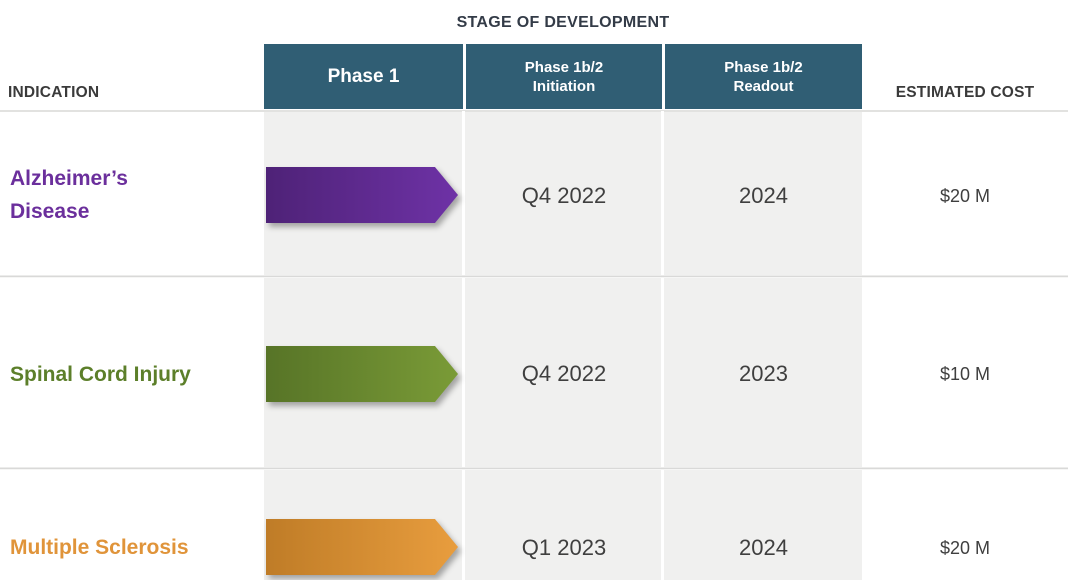 This screenshot has height=580, width=1068. Describe the element at coordinates (563, 22) in the screenshot. I see `table-title: STAGE OF DEVELOPMENT` at that location.